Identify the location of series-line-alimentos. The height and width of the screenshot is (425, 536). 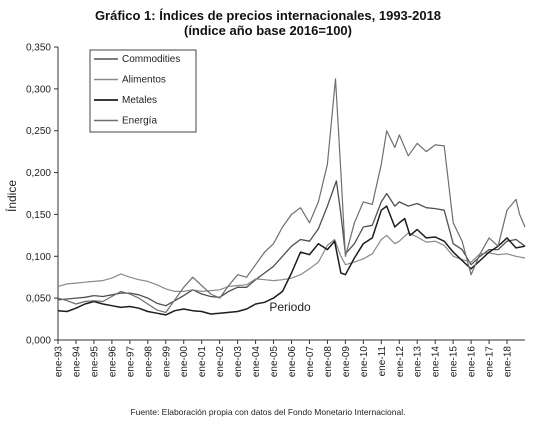
(291, 262).